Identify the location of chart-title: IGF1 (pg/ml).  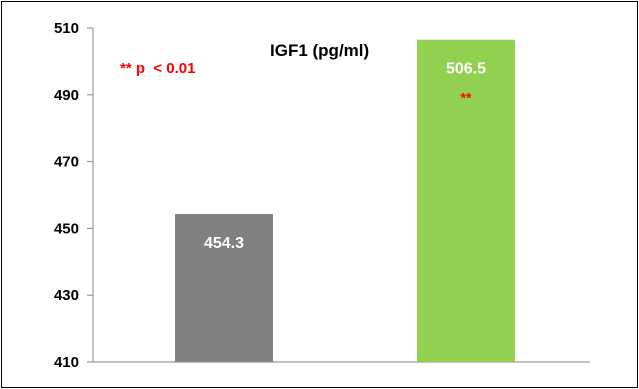
(319, 50).